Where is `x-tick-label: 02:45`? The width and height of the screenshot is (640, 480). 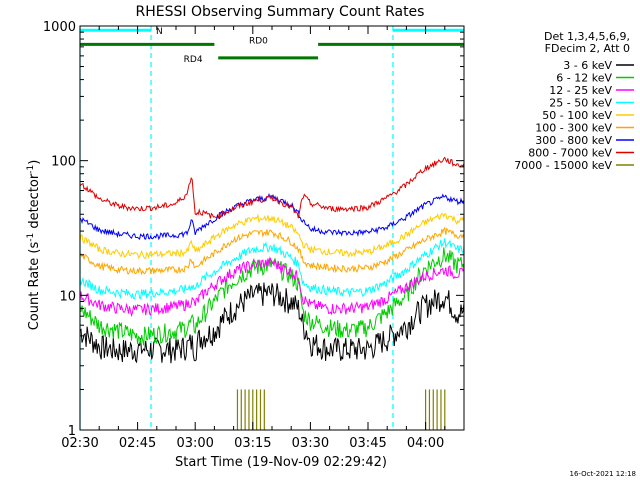
x-tick-label: 02:45 is located at coordinates (137, 443).